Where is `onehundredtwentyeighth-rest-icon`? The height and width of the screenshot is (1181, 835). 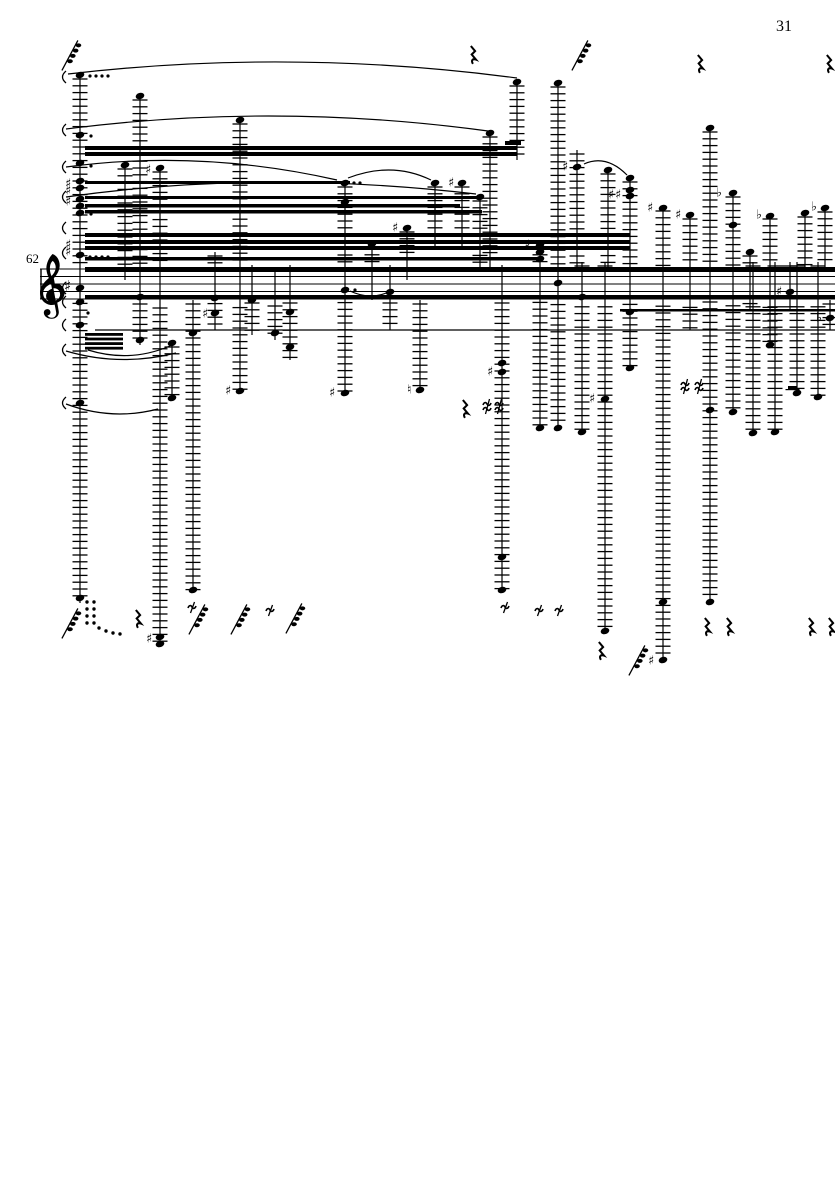
onehundredtwentyeighth-rest-icon is located at coordinates (581, 55).